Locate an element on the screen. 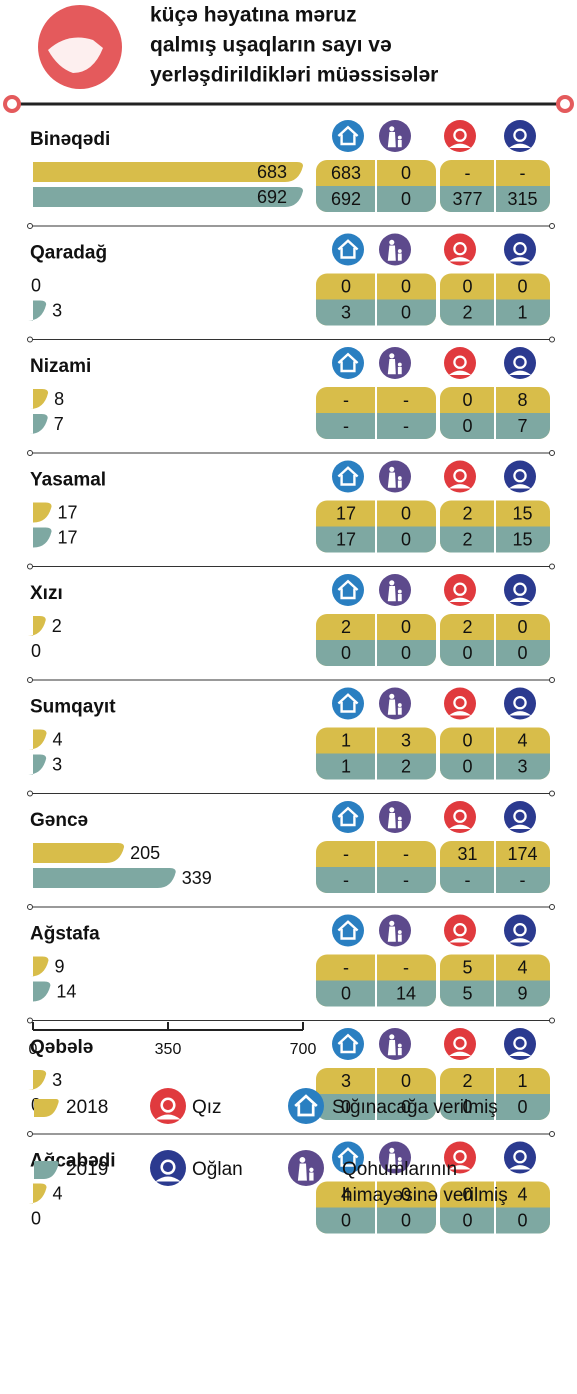 The height and width of the screenshot is (1394, 577). region-name: Yasamal is located at coordinates (68, 480).